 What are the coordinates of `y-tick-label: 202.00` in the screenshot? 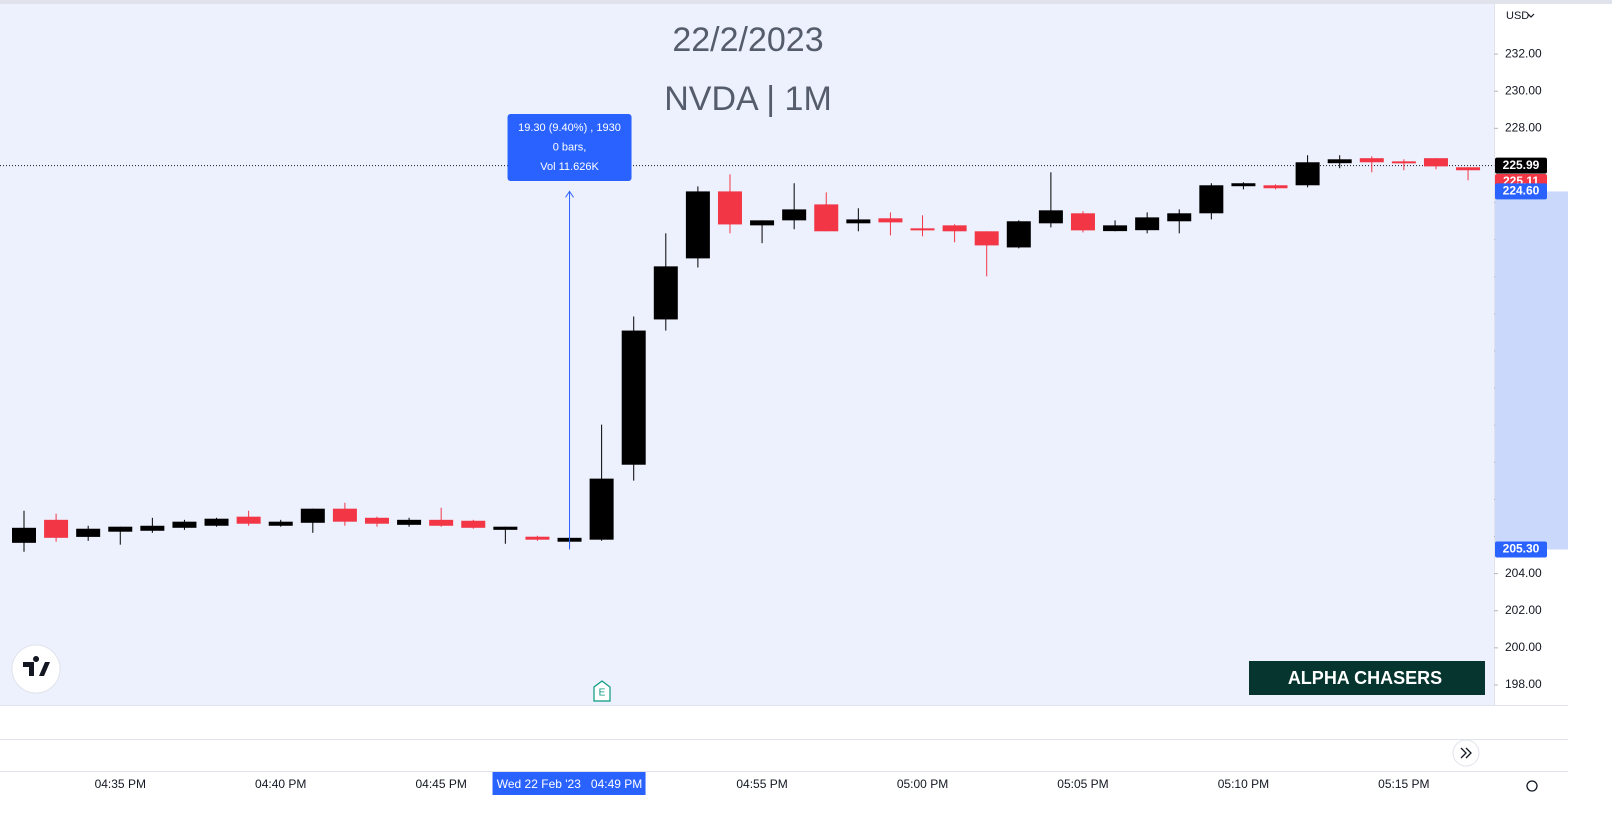 It's located at (1523, 610).